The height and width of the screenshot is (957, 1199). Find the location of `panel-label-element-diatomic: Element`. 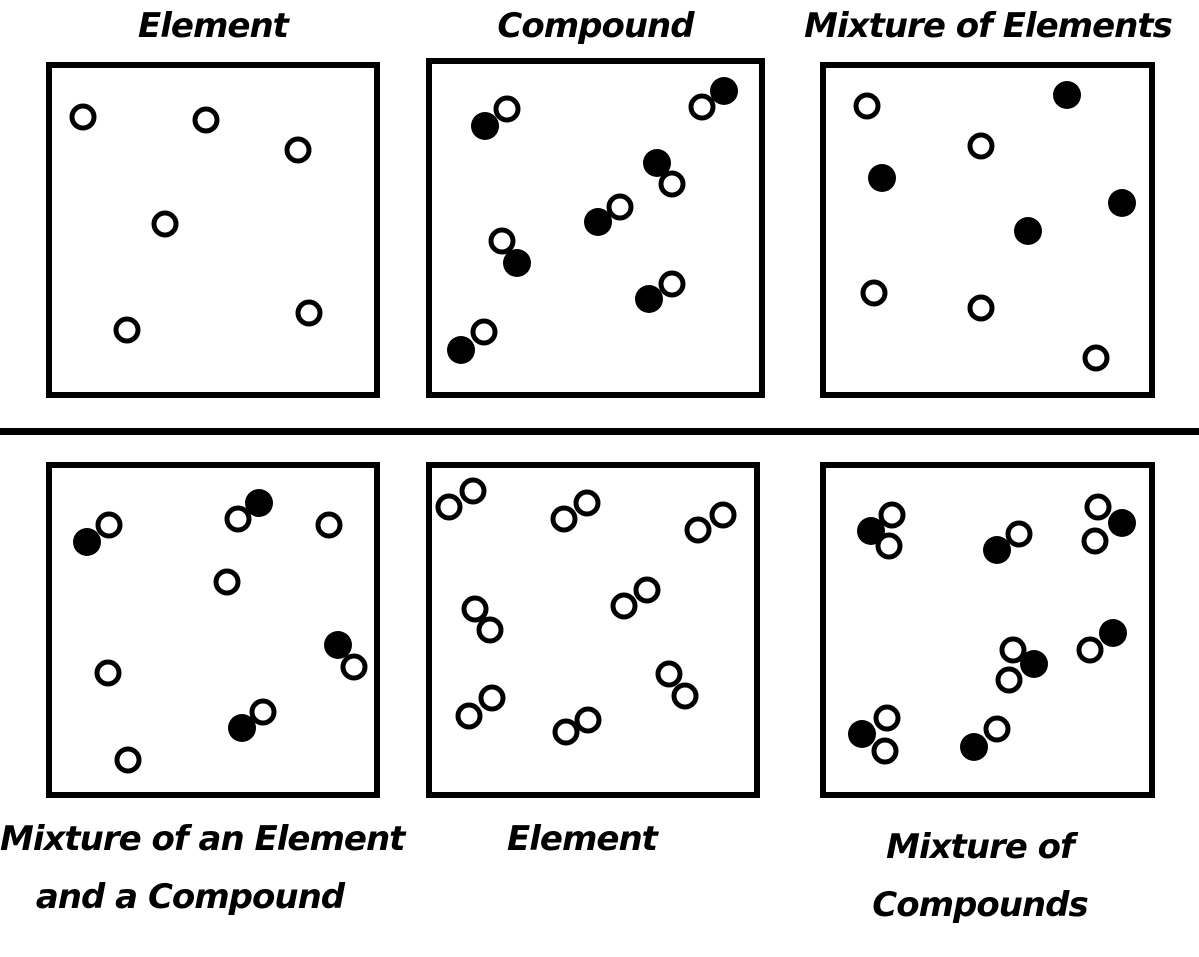

panel-label-element-diatomic: Element is located at coordinates (582, 839).